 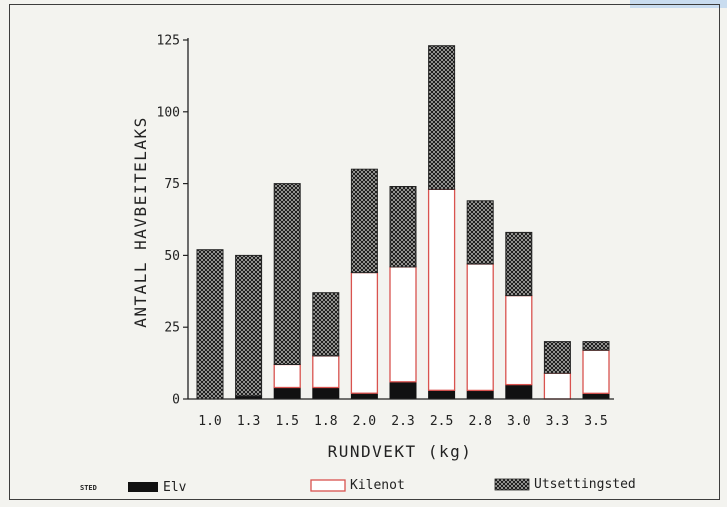 I want to click on bar-utsettingsted-2.3, so click(x=403, y=227).